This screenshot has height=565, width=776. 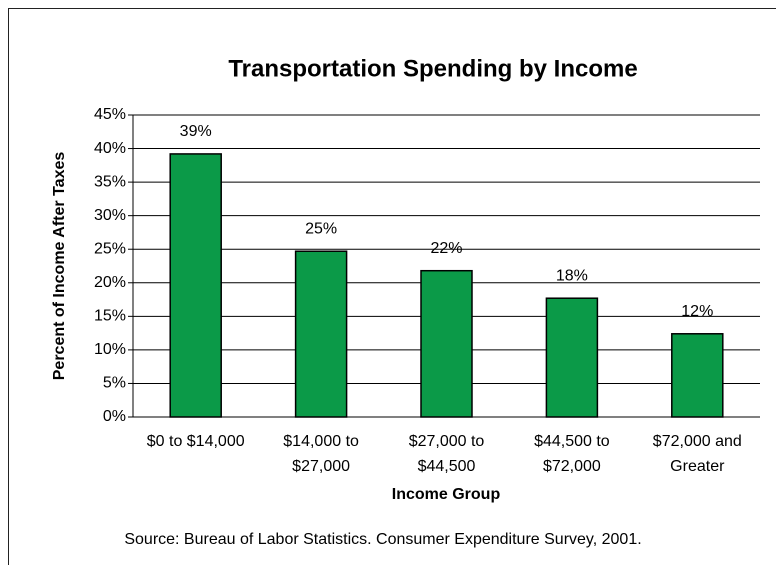 I want to click on y-tick-label: 25%, so click(x=110, y=248).